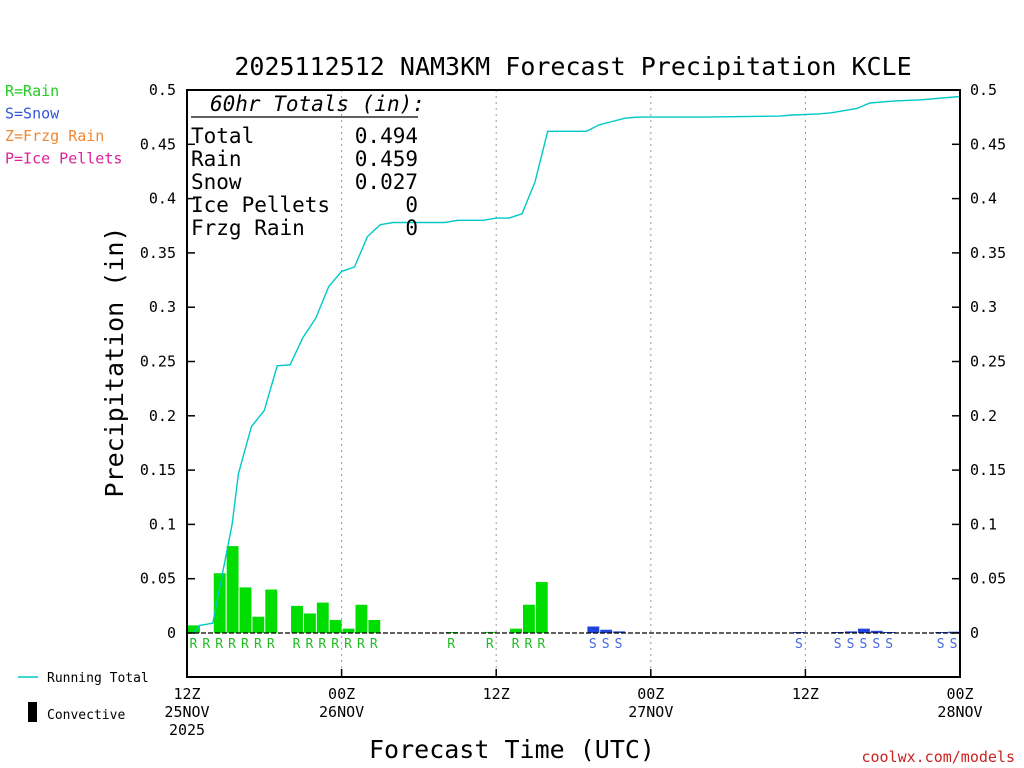  What do you see at coordinates (528, 644) in the screenshot?
I see `ptype-marker-17: R` at bounding box center [528, 644].